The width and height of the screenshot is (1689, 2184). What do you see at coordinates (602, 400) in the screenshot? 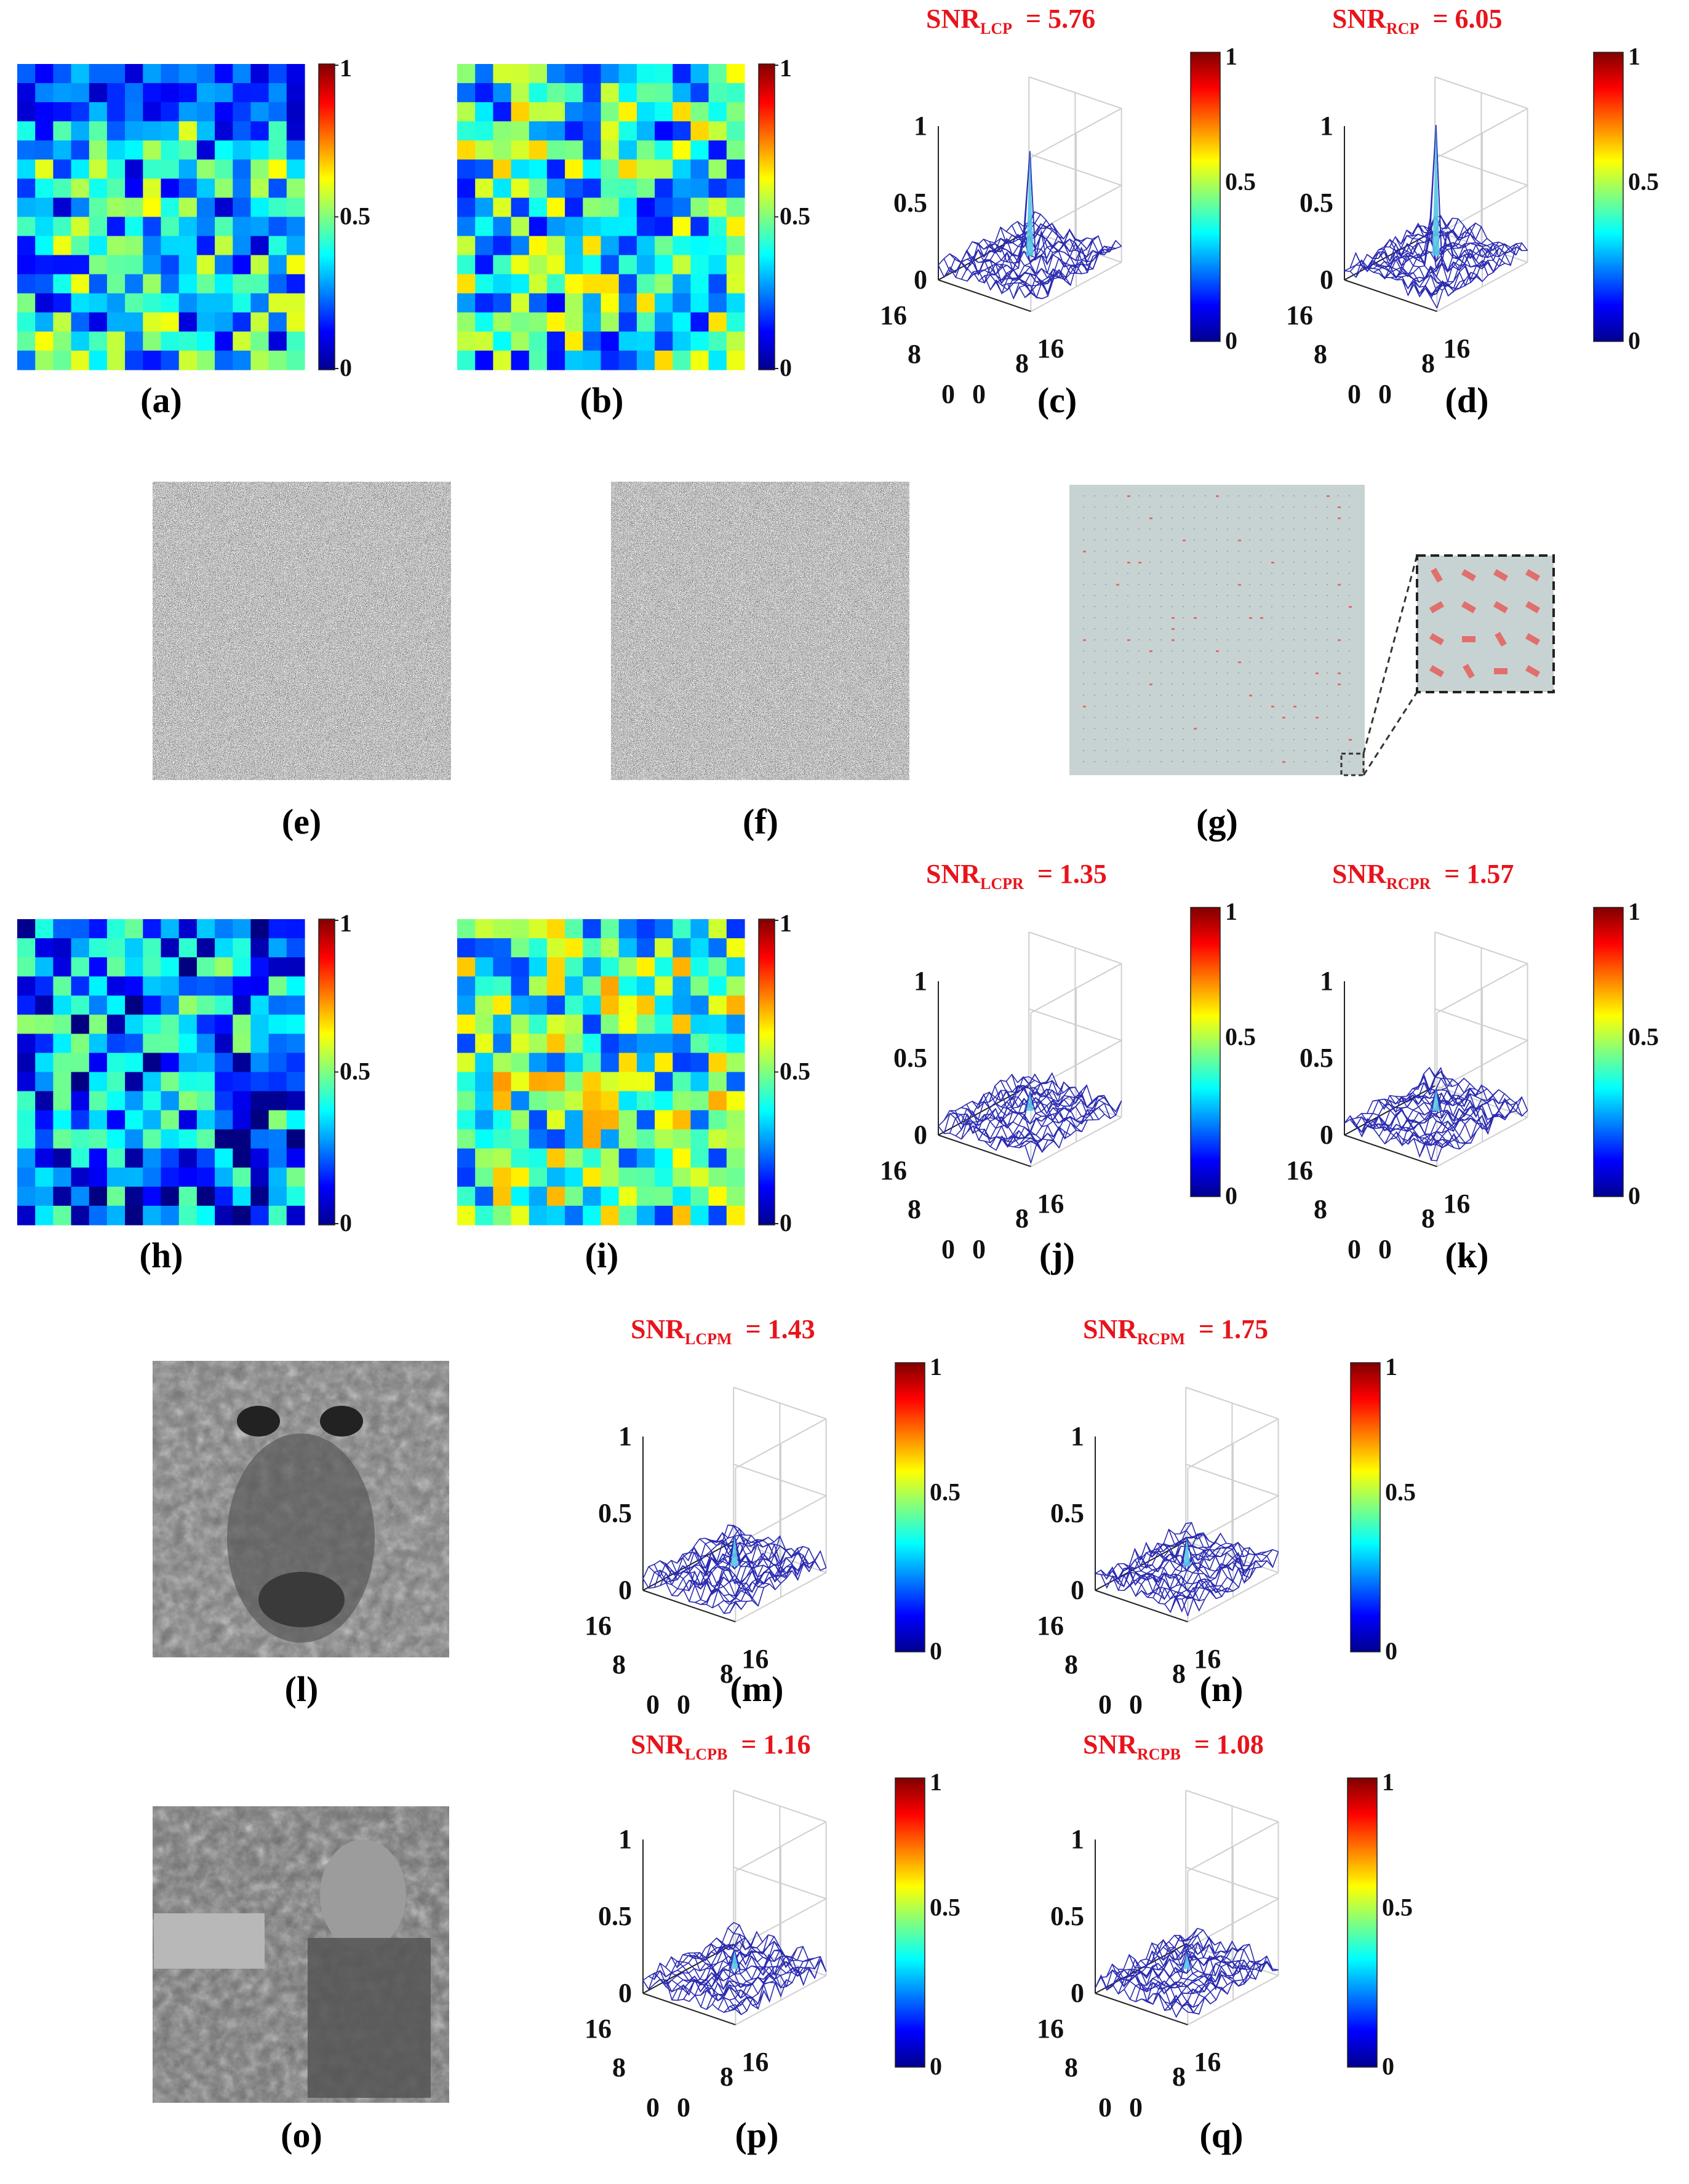
I see `panel-label-b: (b)` at bounding box center [602, 400].